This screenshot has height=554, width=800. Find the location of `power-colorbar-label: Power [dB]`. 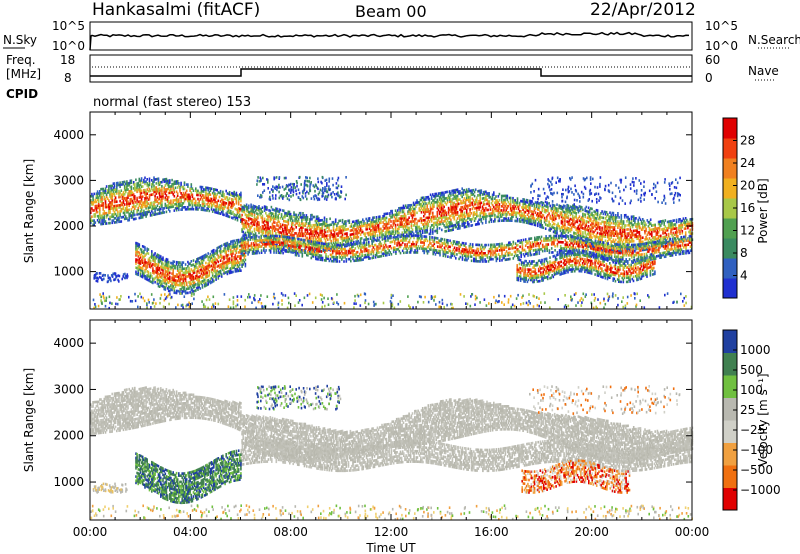

power-colorbar-label: Power [dB] is located at coordinates (763, 210).